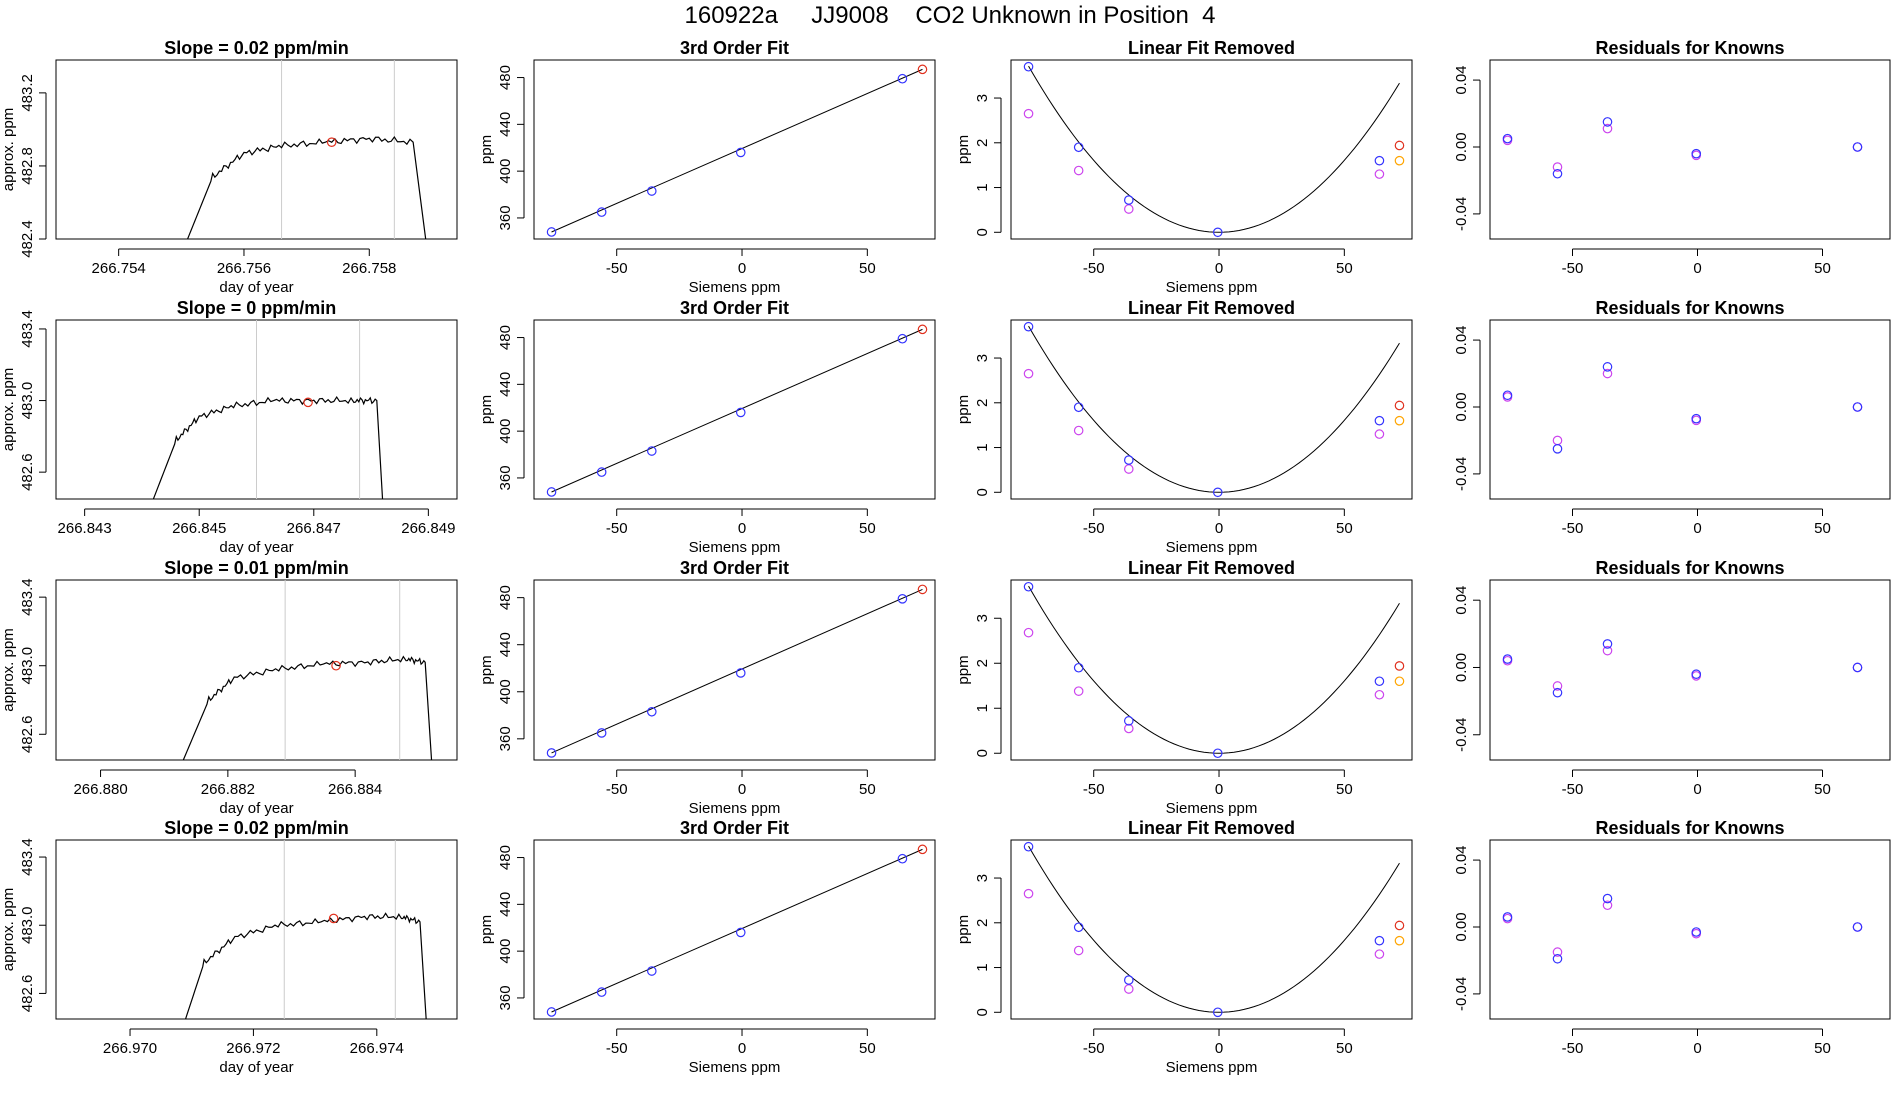 The height and width of the screenshot is (1100, 1900). Describe the element at coordinates (27, 735) in the screenshot. I see `y-tick-label: 482.6` at that location.